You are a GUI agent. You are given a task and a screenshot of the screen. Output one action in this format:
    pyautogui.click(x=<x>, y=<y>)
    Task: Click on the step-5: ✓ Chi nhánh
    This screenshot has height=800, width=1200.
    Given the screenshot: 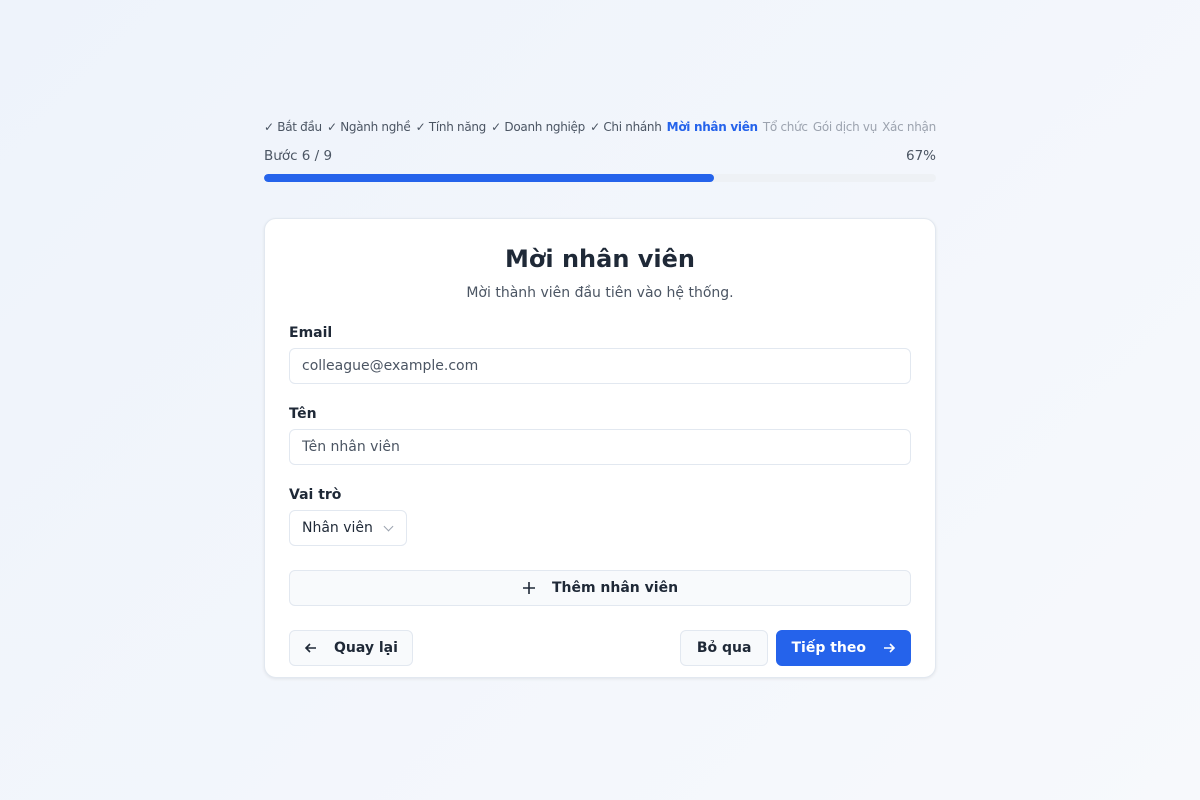 What is the action you would take?
    pyautogui.click(x=626, y=127)
    